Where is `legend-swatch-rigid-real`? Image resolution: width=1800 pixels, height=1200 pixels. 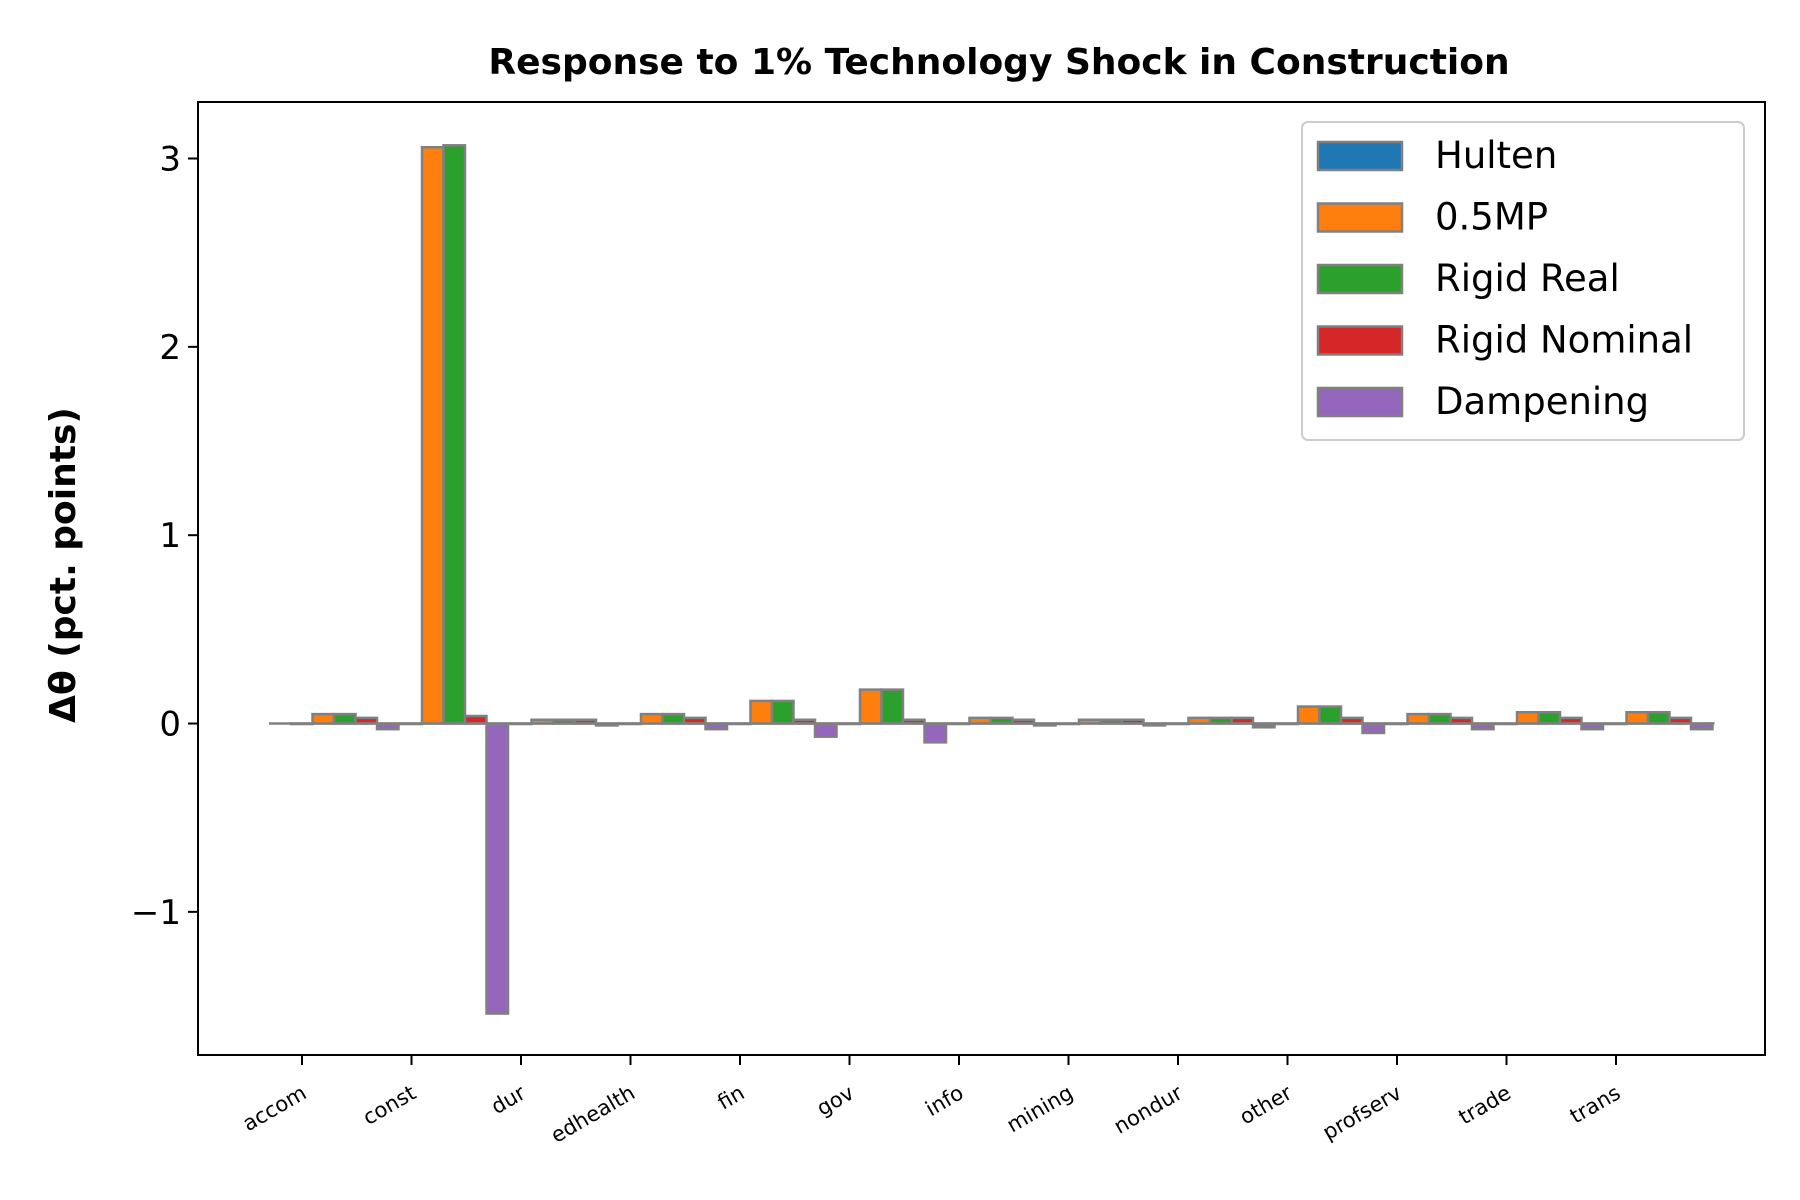
legend-swatch-rigid-real is located at coordinates (1360, 279).